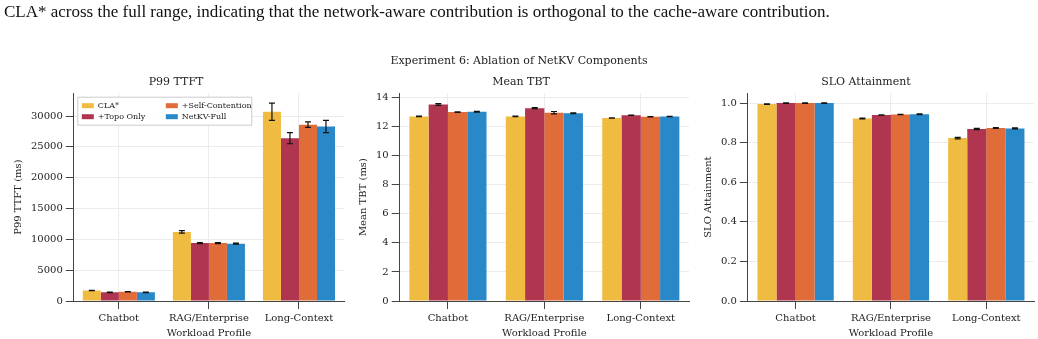  I want to click on legend-label: +Topo Only, so click(121, 116).